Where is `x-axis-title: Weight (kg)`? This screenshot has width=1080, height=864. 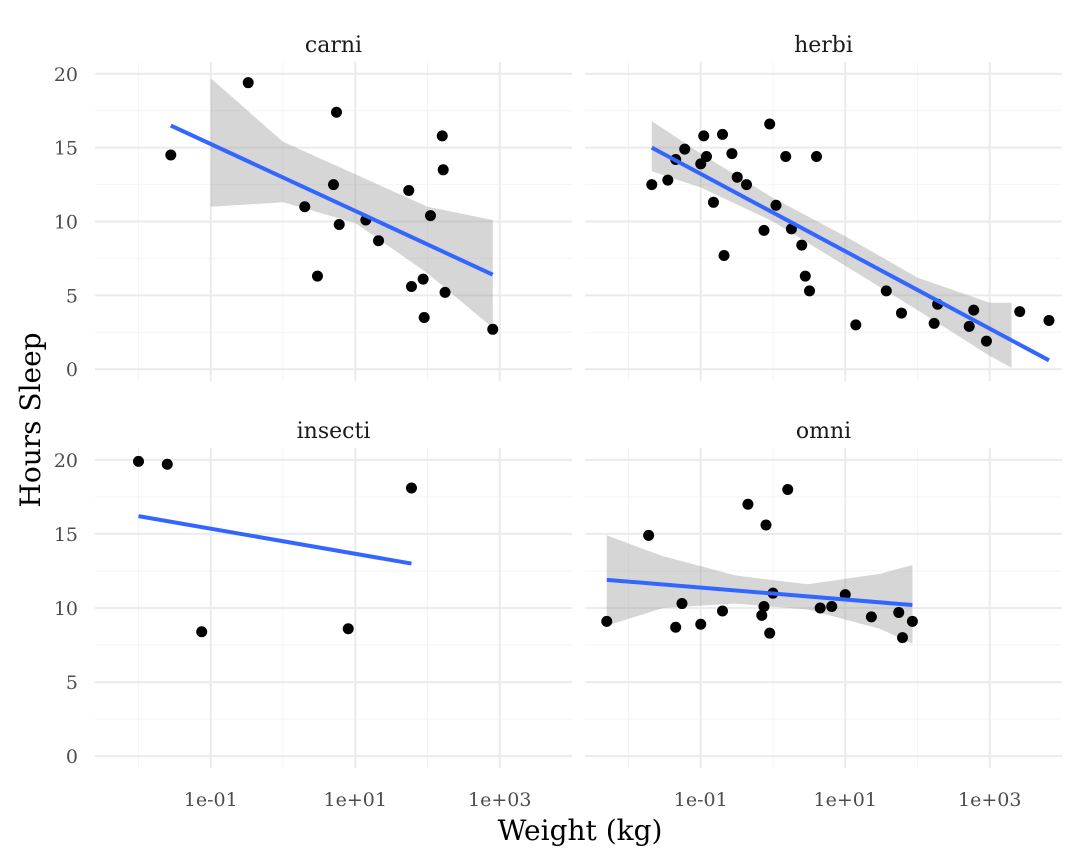 x-axis-title: Weight (kg) is located at coordinates (580, 830).